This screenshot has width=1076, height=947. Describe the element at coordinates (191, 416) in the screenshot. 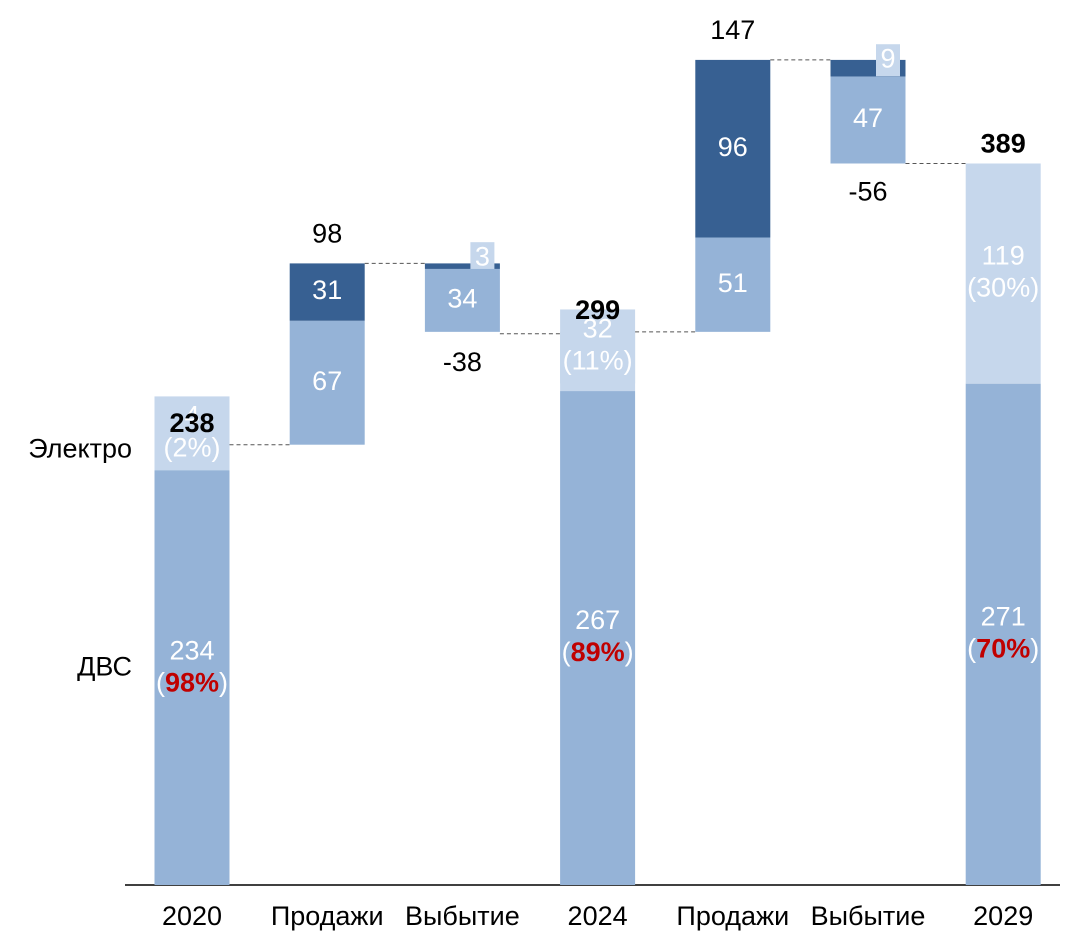

I see `segment-label: 4` at that location.